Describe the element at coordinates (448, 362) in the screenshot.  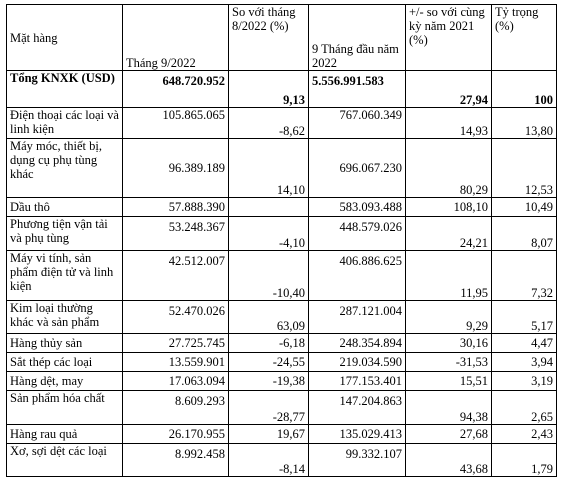
I see `row-yoy: -31,53` at that location.